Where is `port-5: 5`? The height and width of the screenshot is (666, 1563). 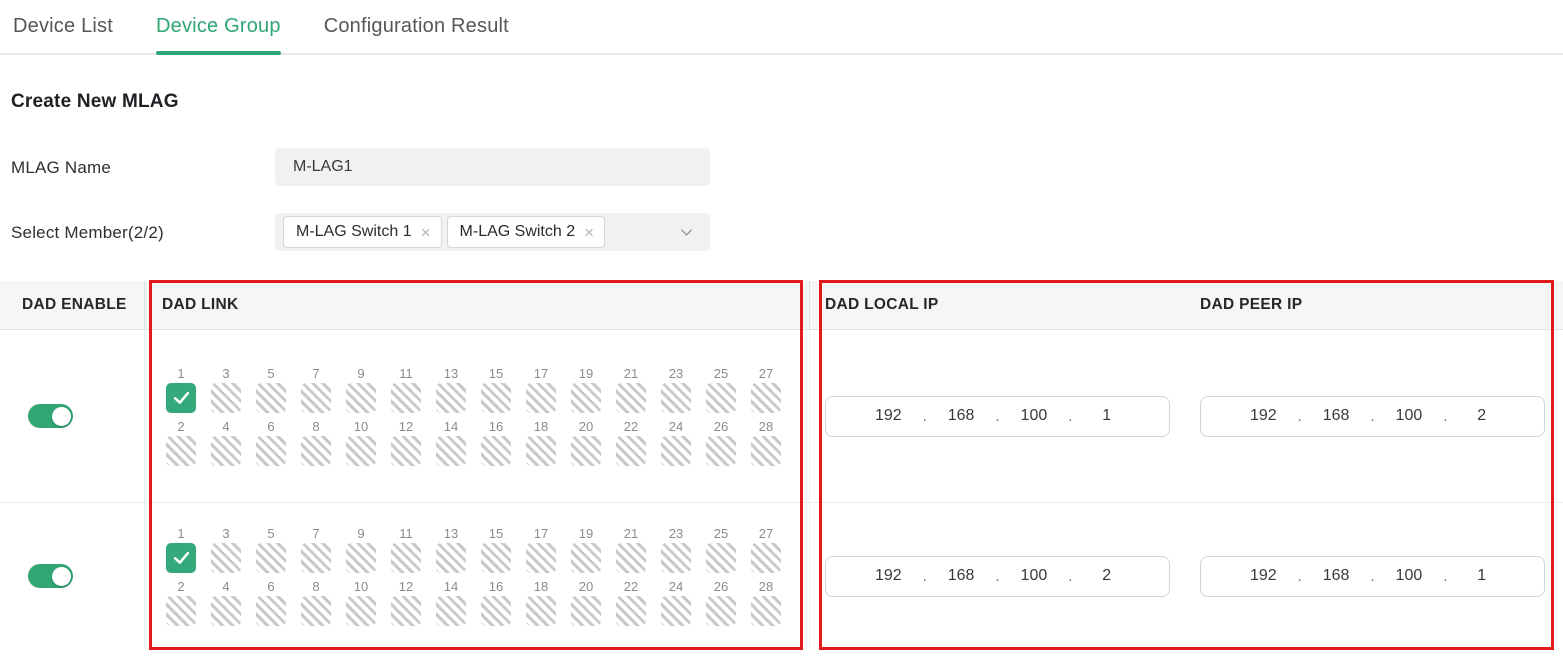 port-5: 5 is located at coordinates (271, 550).